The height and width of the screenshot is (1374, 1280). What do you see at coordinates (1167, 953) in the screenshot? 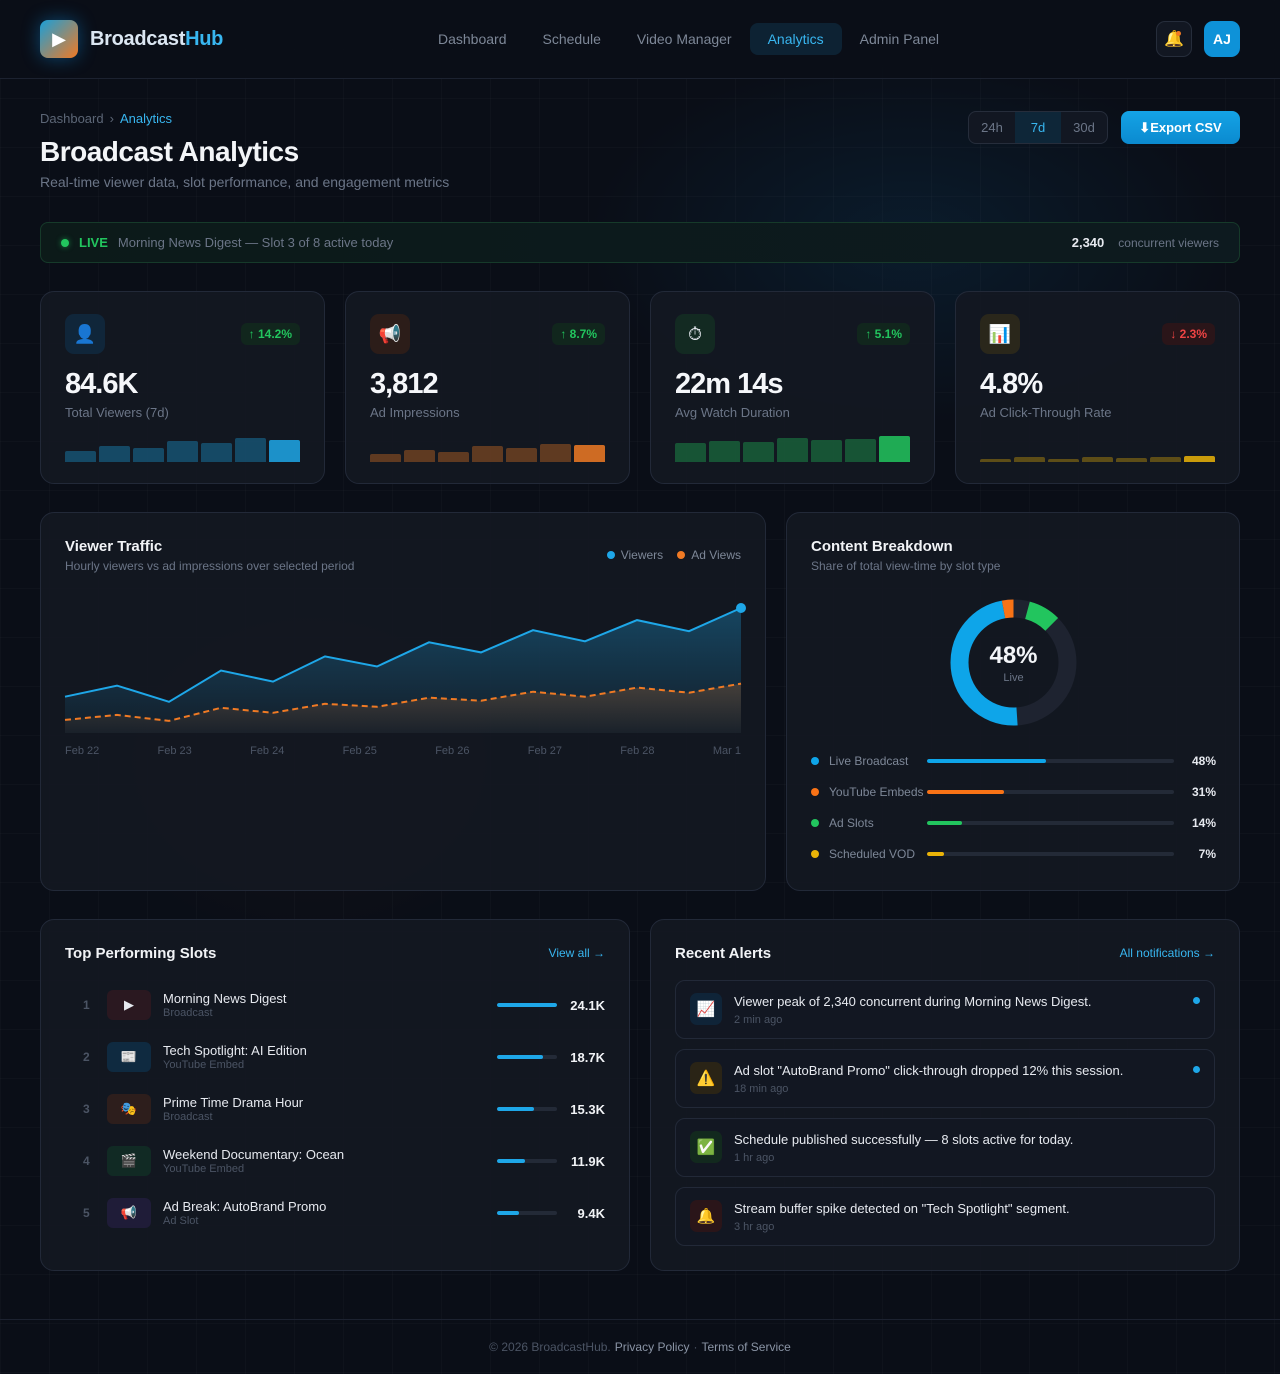
I see `all-notifications-link: All notifications →` at bounding box center [1167, 953].